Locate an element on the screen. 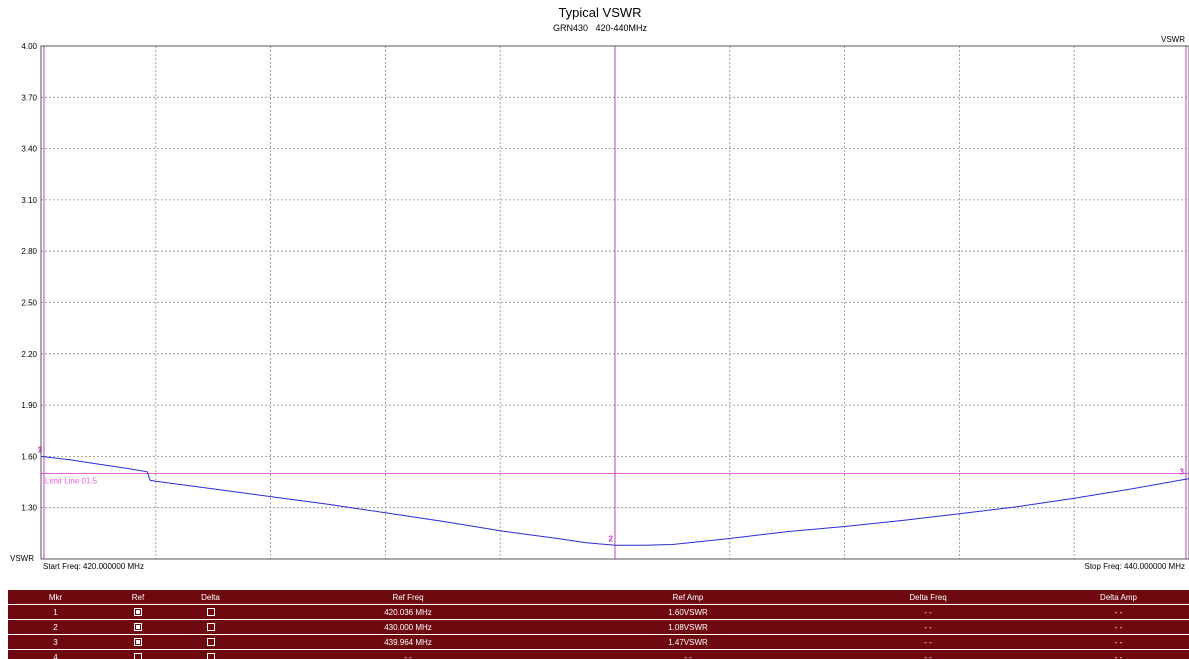 Image resolution: width=1189 pixels, height=659 pixels. y-tick-label: 2.80 is located at coordinates (29, 251).